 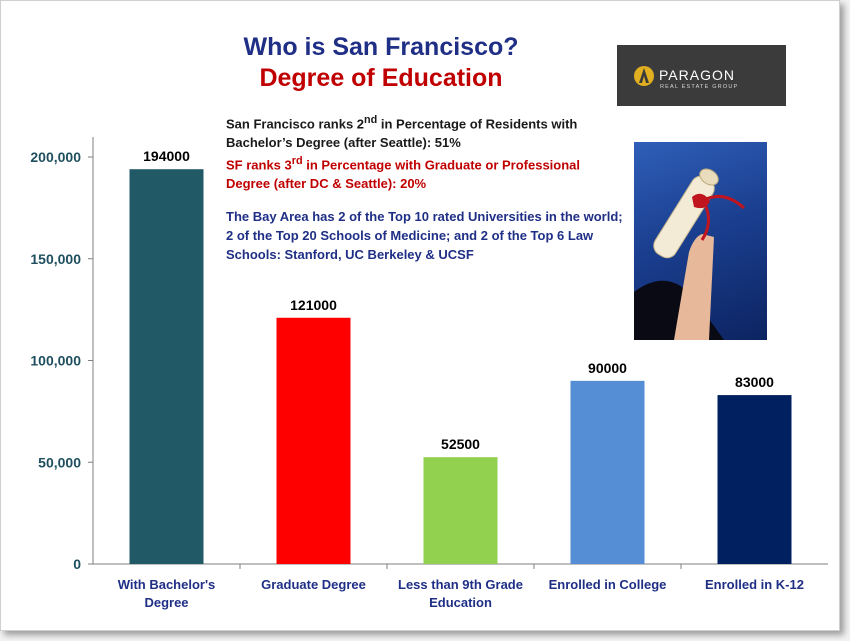 What do you see at coordinates (166, 594) in the screenshot?
I see `x-category-label: With Bachelor's Degree` at bounding box center [166, 594].